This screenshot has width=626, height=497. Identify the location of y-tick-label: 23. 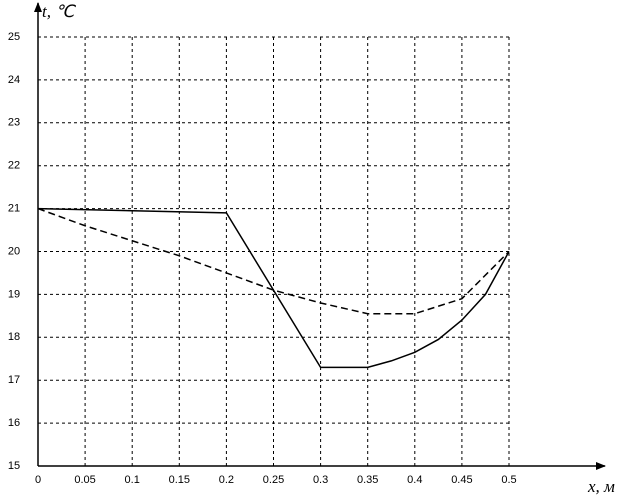
(14, 123).